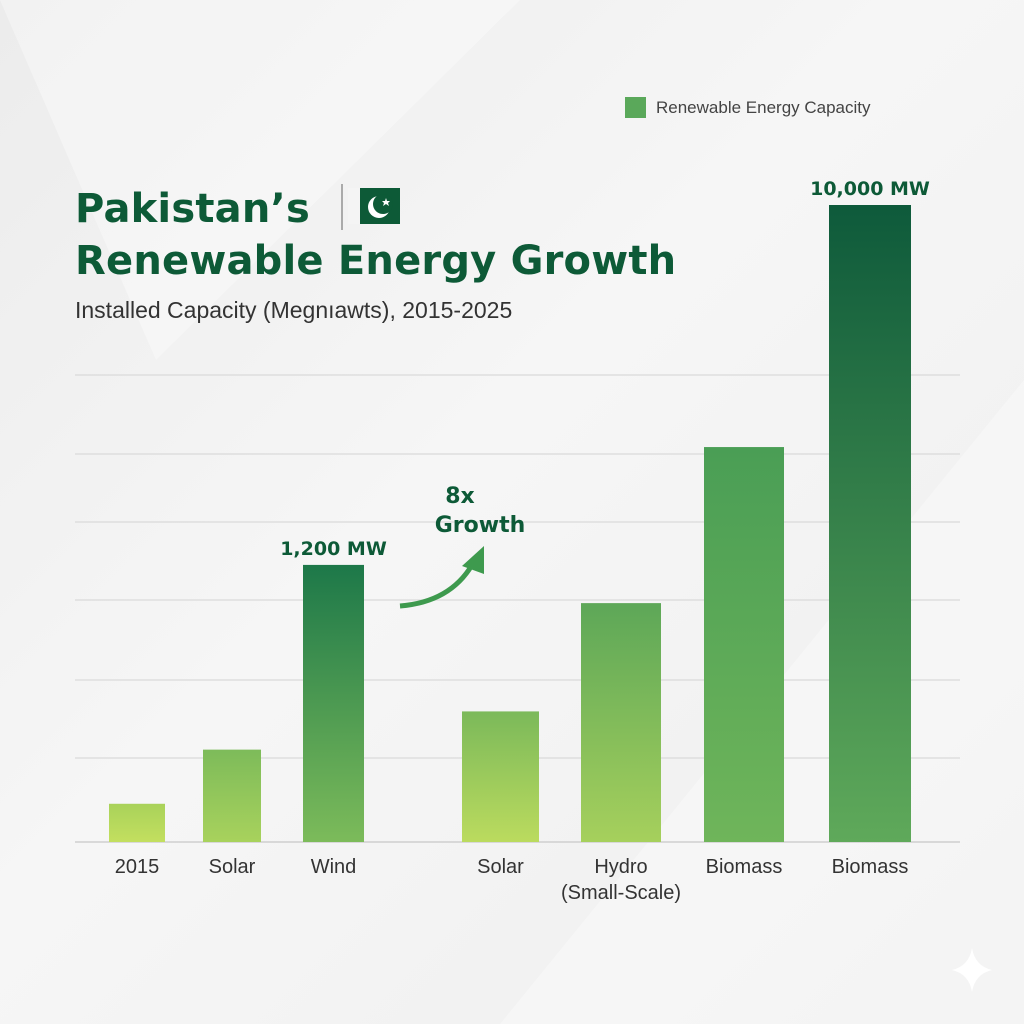 The width and height of the screenshot is (1024, 1024). Describe the element at coordinates (370, 207) in the screenshot. I see `pakistan-flag-icon` at that location.